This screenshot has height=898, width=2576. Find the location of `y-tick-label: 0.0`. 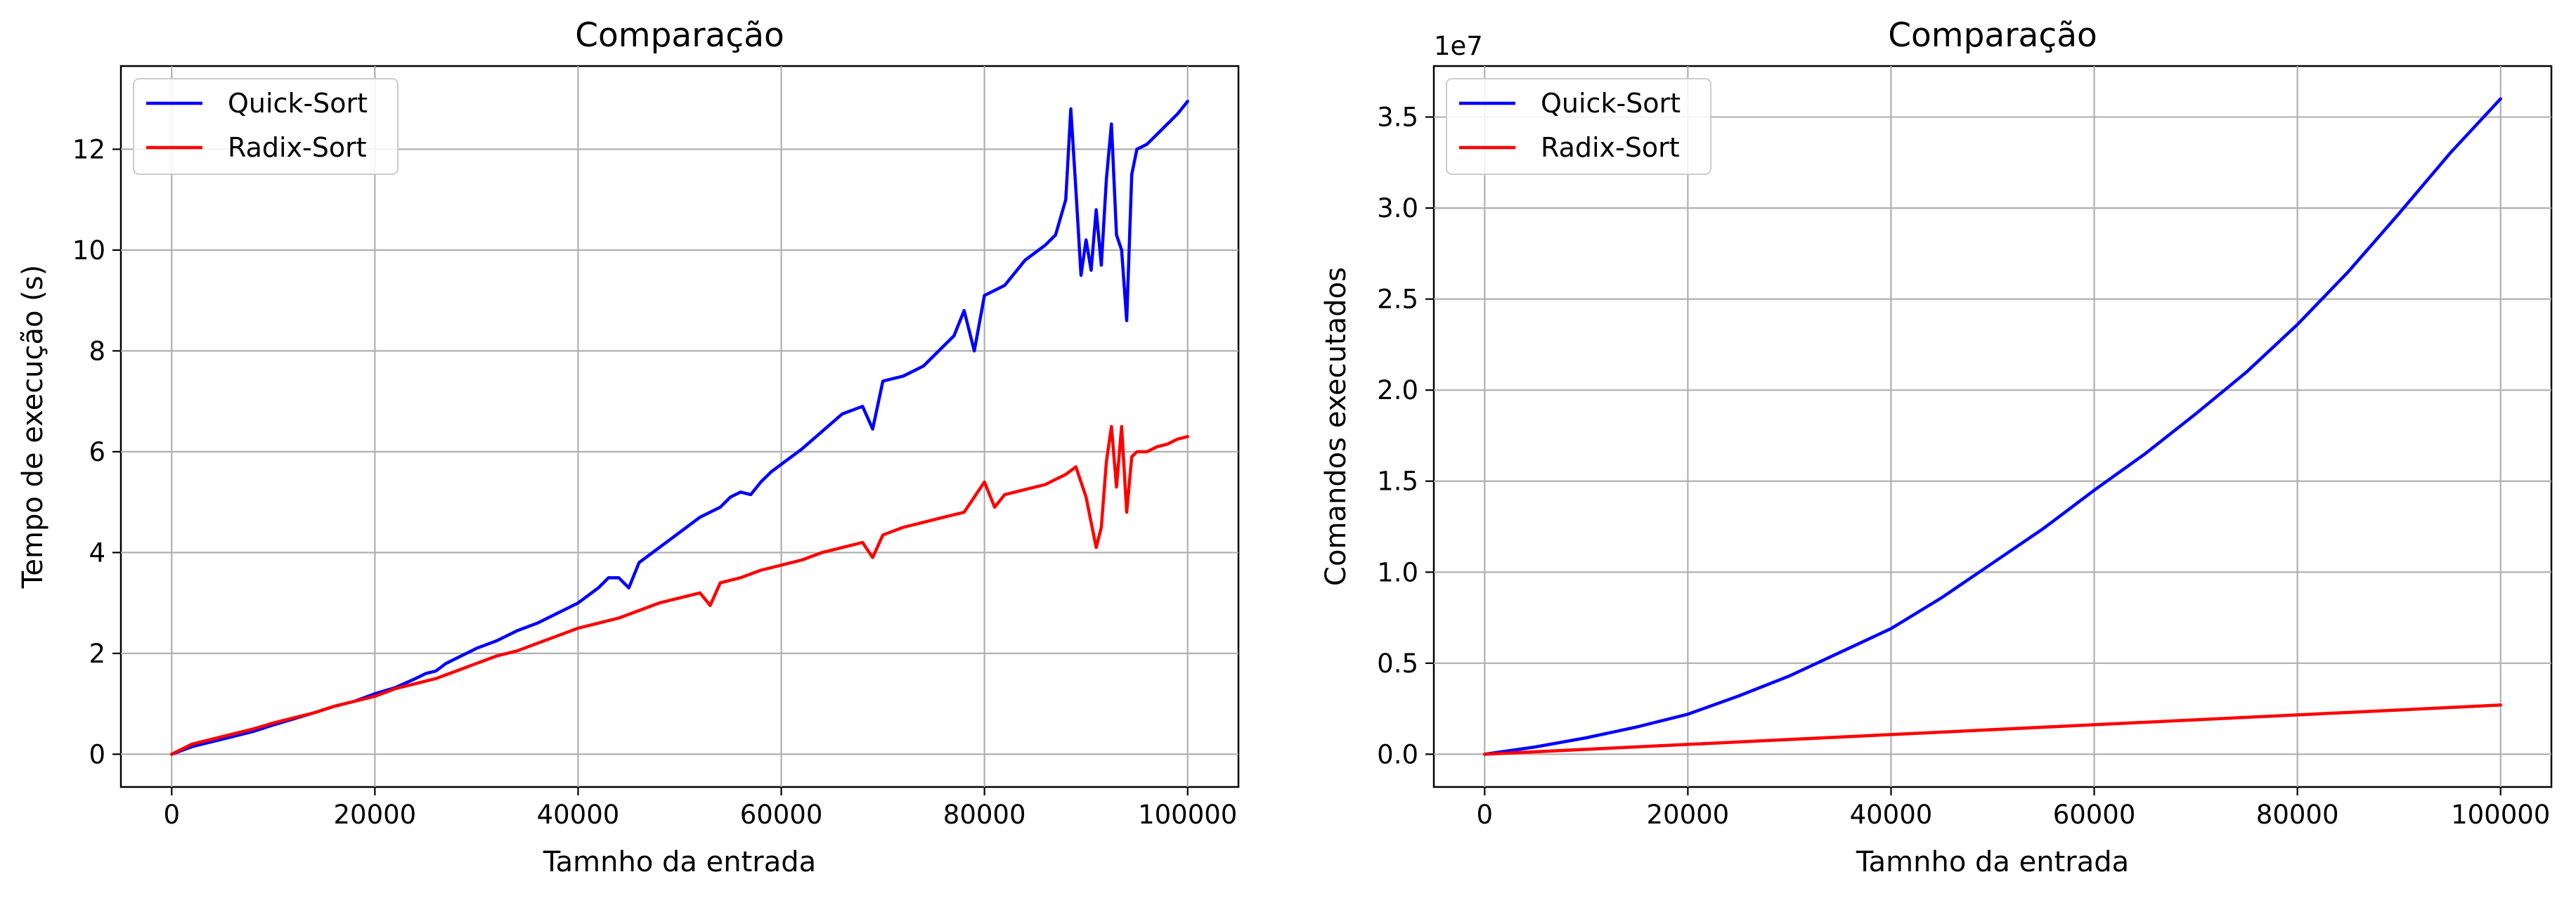

y-tick-label: 0.0 is located at coordinates (1398, 754).